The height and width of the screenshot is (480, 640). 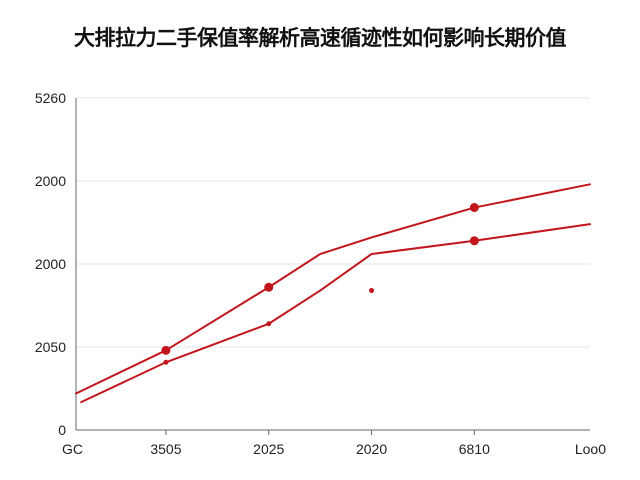 I want to click on y-tick-label-3: 2000, so click(x=50, y=181).